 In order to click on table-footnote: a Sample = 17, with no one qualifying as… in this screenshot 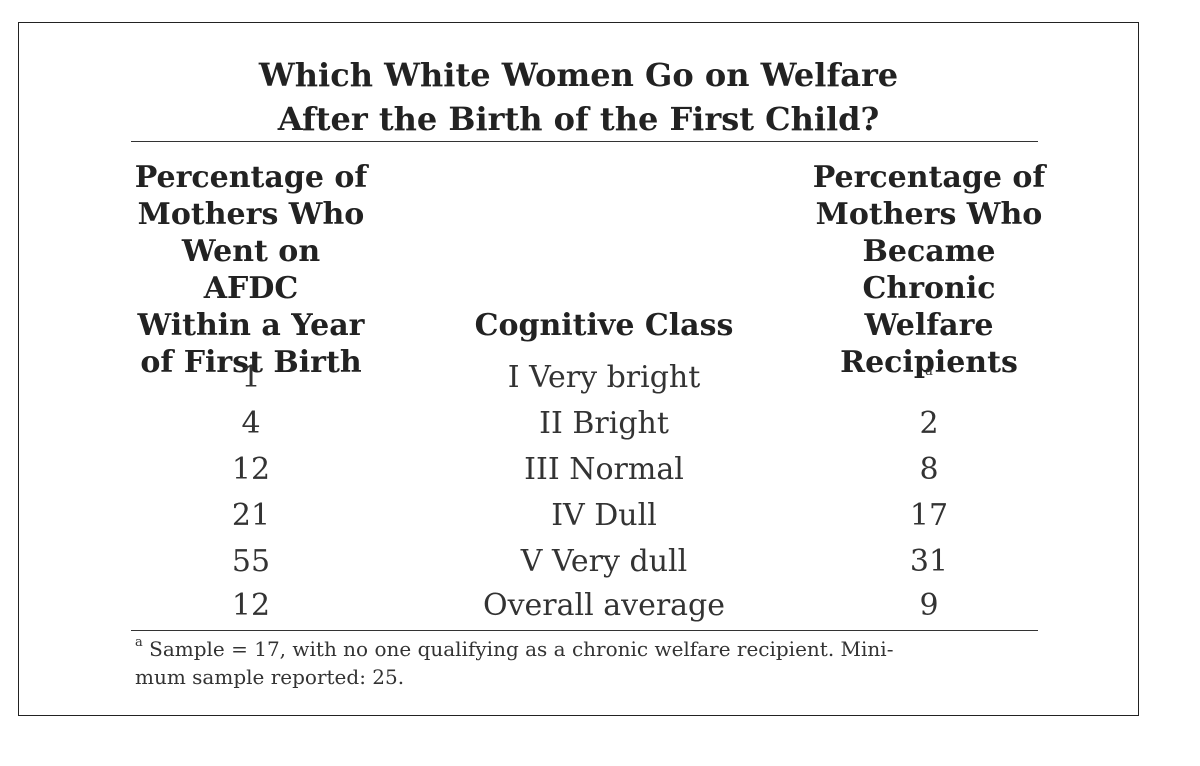, I will do `click(585, 663)`.